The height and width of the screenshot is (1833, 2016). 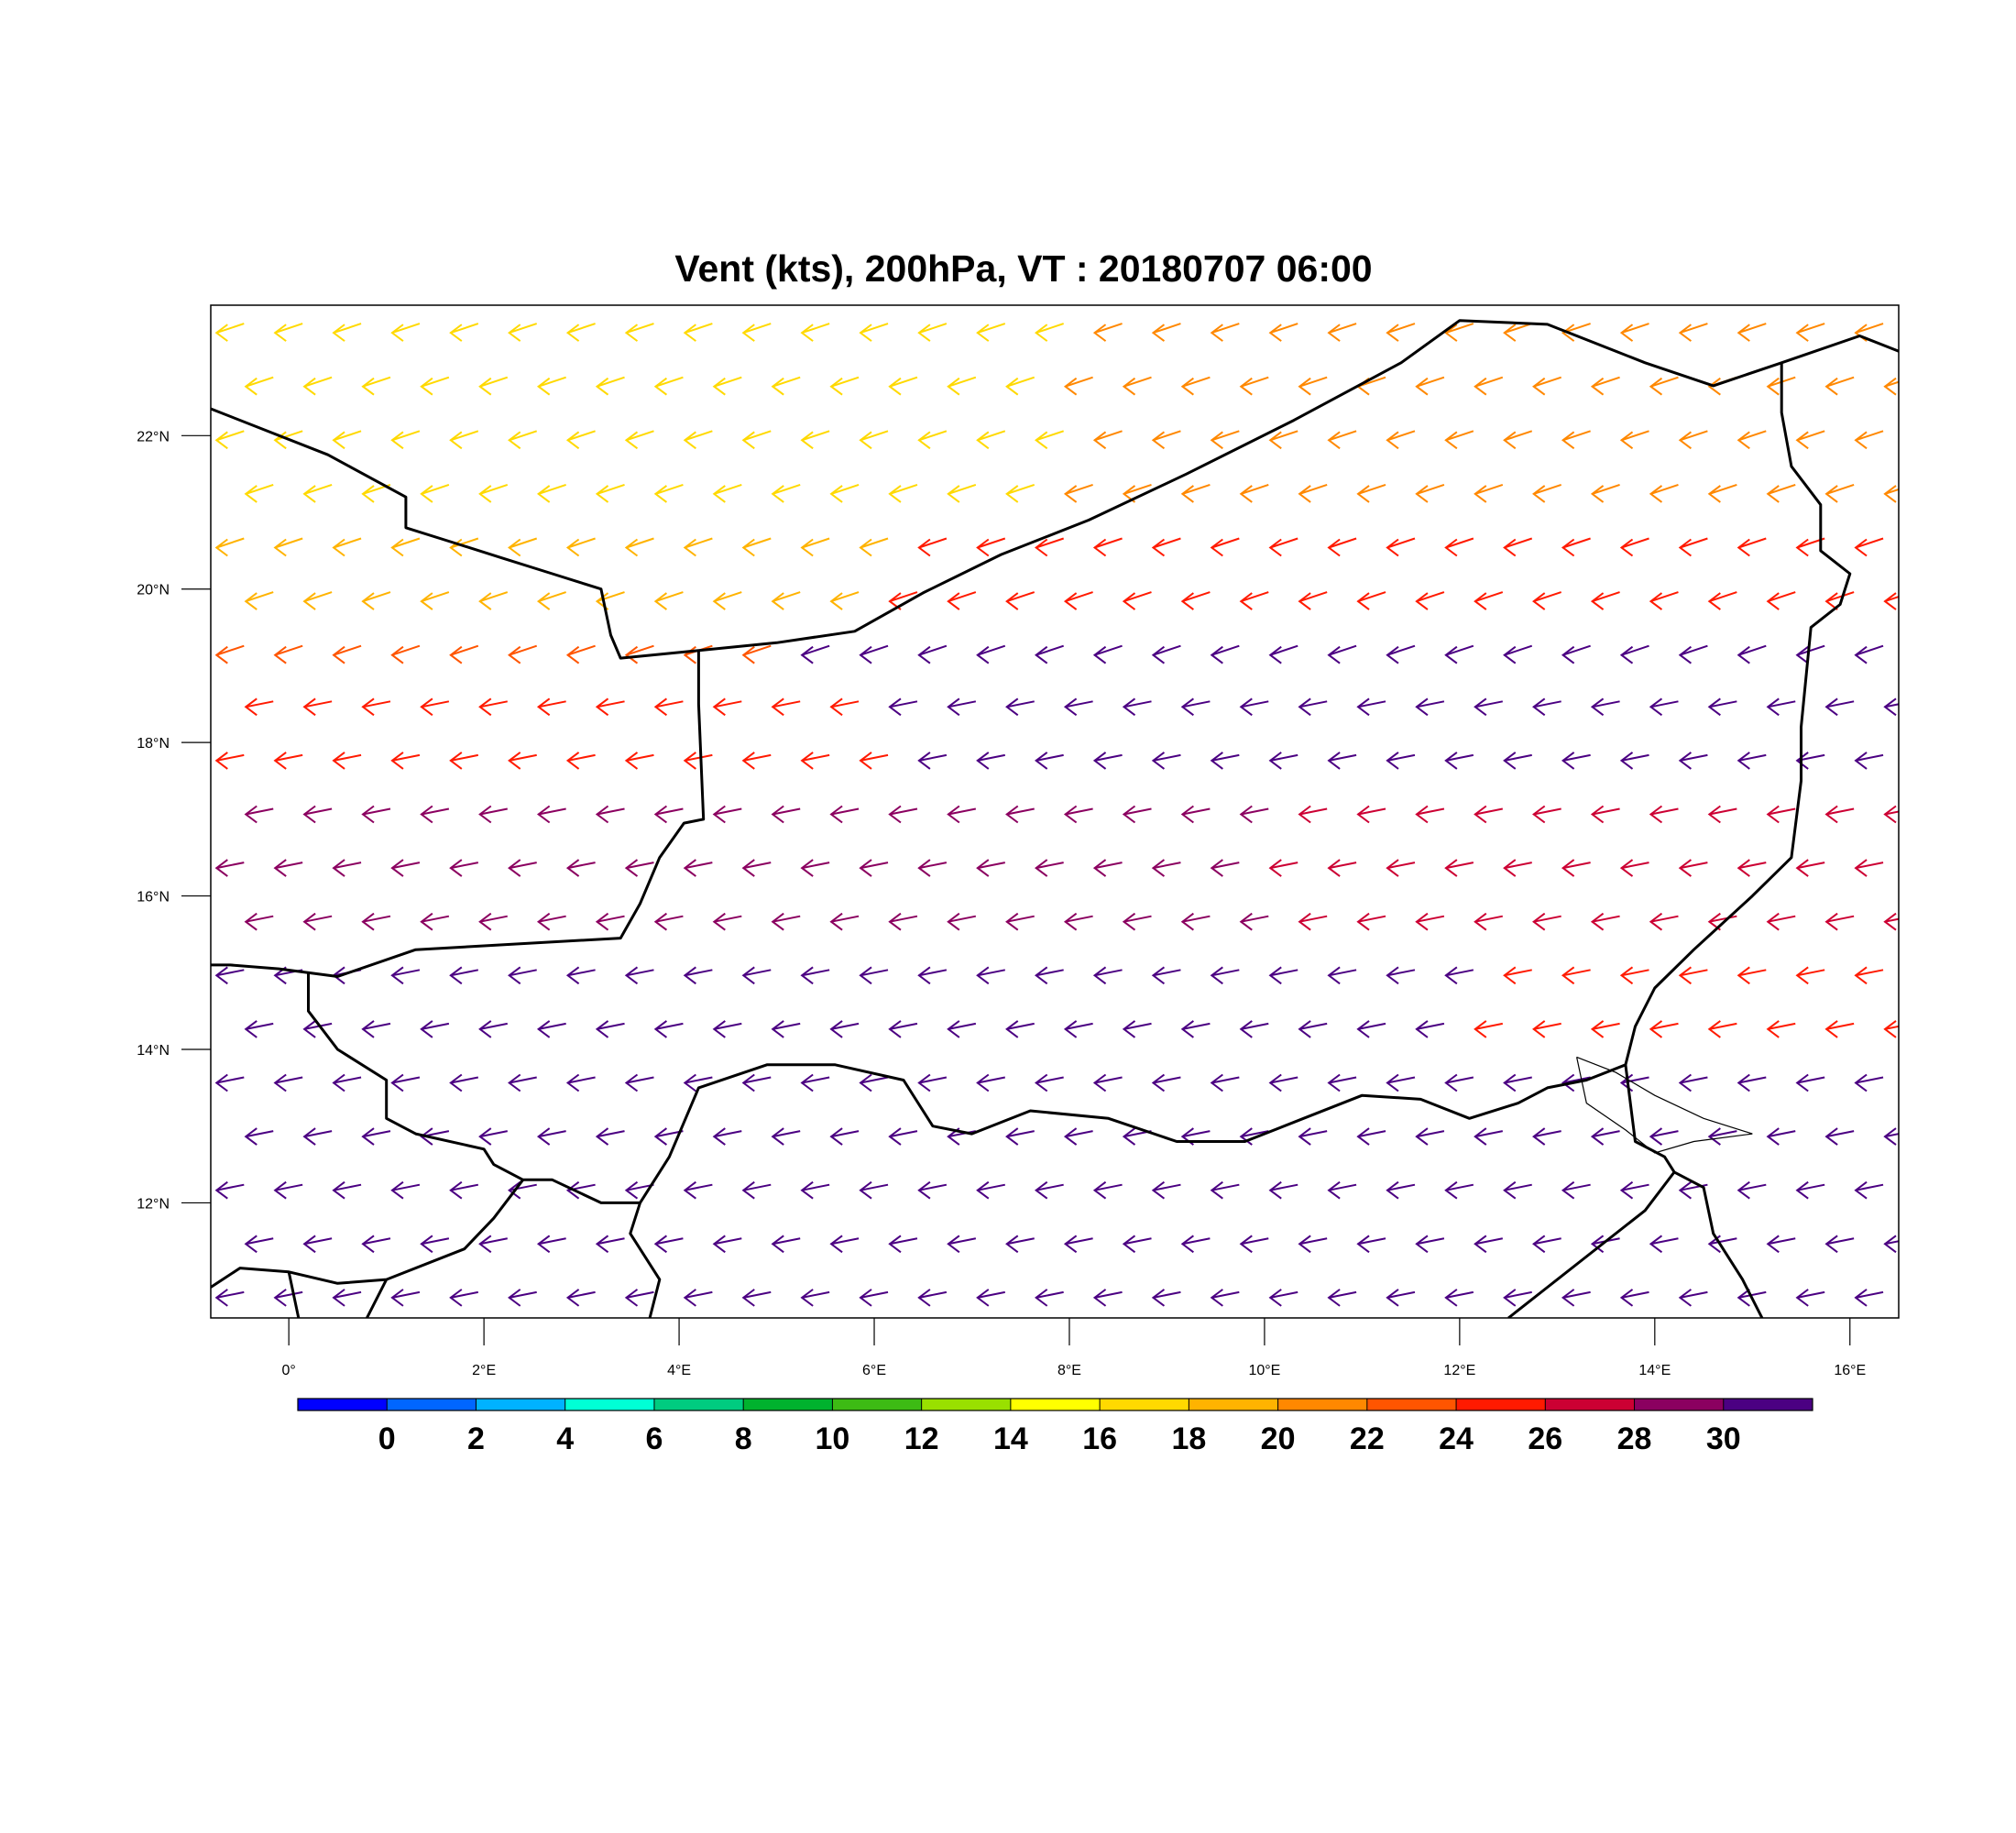 I want to click on colorbar-label: 8, so click(x=743, y=1438).